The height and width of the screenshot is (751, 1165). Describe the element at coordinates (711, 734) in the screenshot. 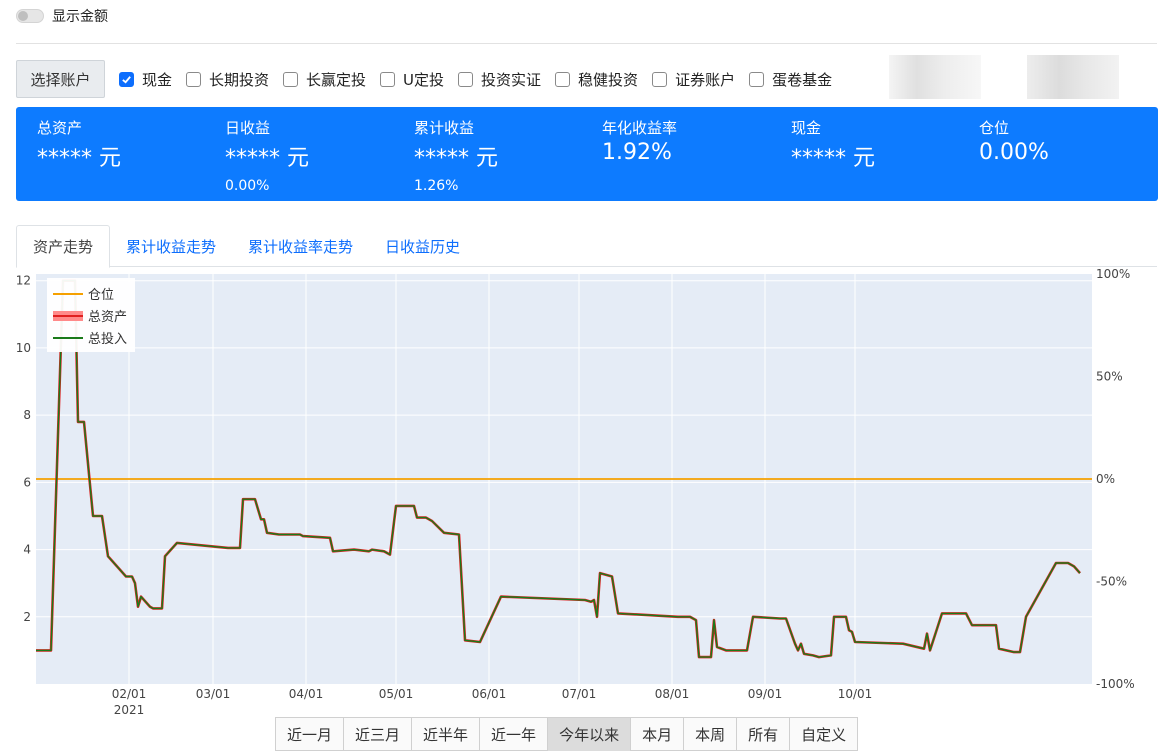

I see `range-button: 本周` at that location.